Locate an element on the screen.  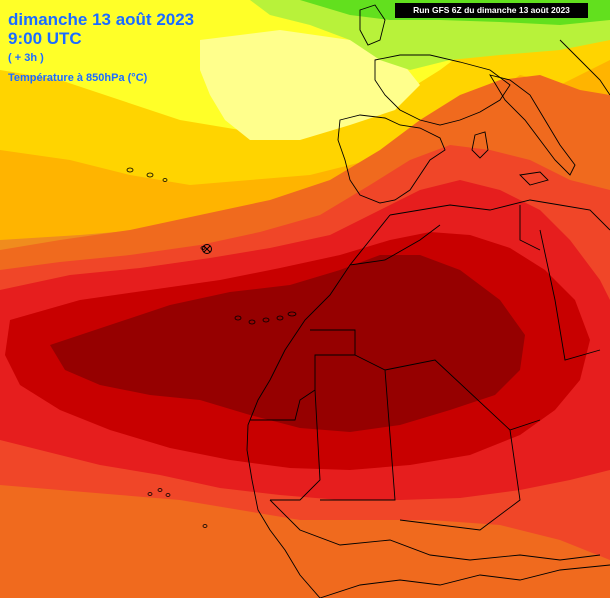
coast-gulf-guinea is located at coordinates (464, 581).